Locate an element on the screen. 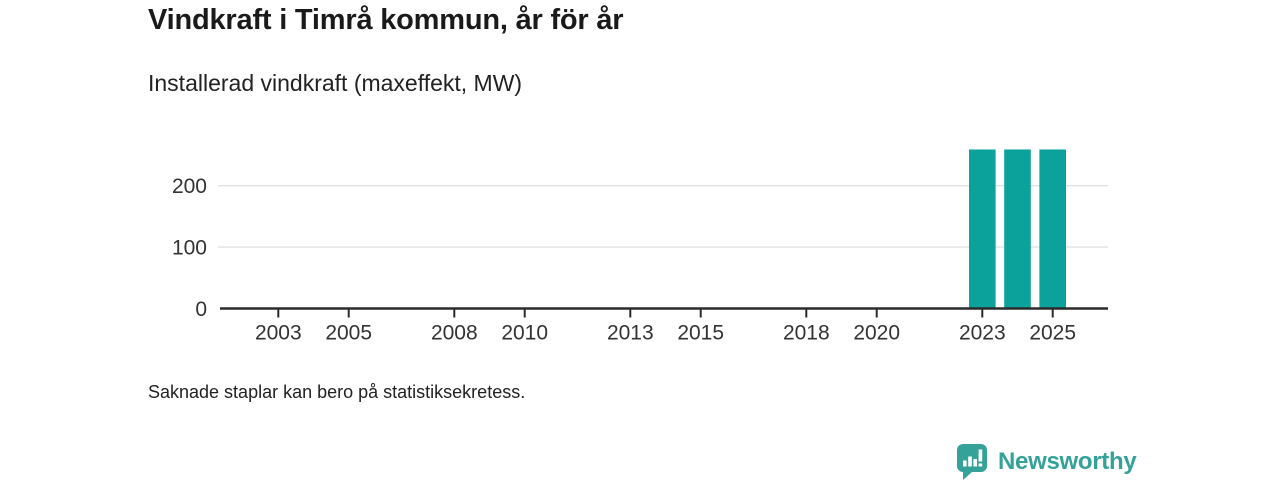 This screenshot has width=1280, height=480. y-axis-tick-label: 200 is located at coordinates (189, 186).